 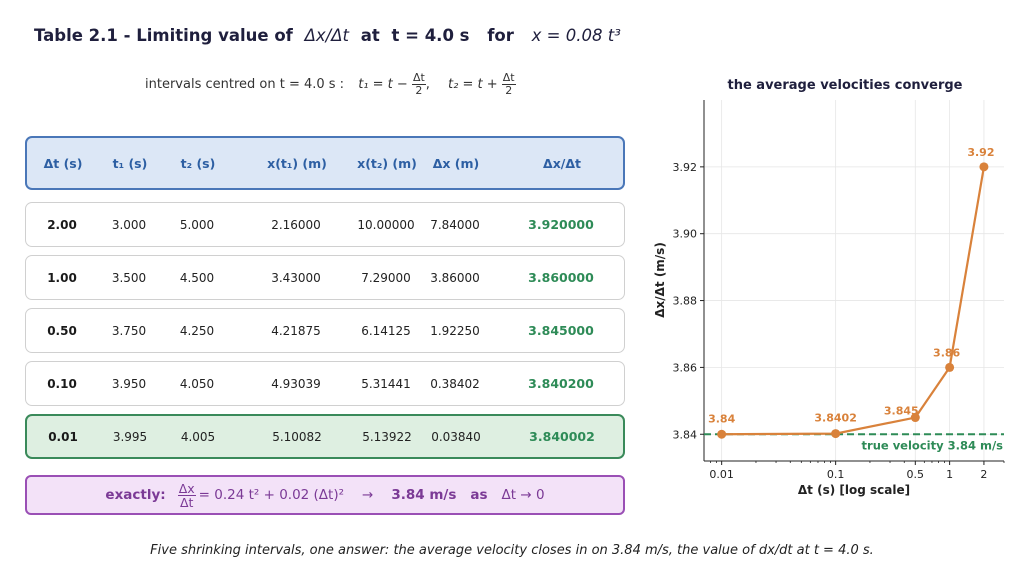 What do you see at coordinates (562, 436) in the screenshot?
I see `cell-avg-velocity: 3.840002` at bounding box center [562, 436].